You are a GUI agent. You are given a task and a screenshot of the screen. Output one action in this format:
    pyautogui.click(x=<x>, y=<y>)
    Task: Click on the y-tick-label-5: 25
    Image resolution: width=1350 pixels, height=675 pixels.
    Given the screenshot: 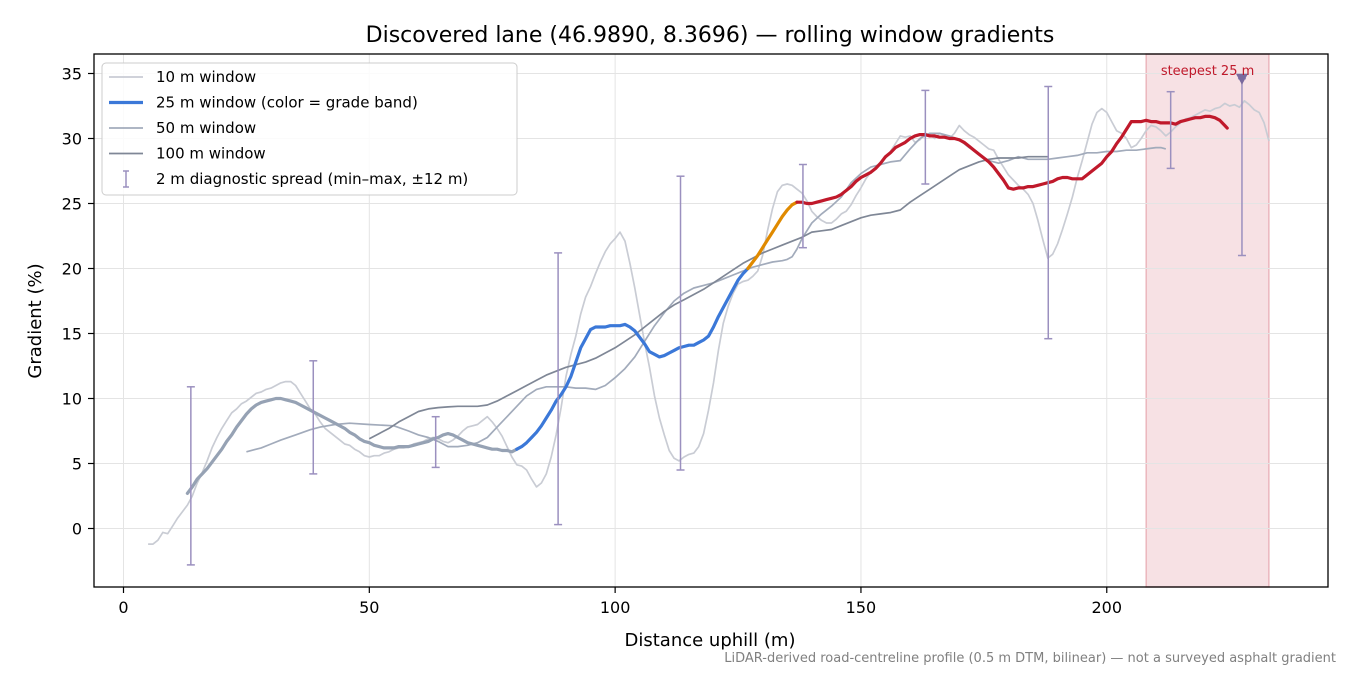 What is the action you would take?
    pyautogui.click(x=72, y=204)
    